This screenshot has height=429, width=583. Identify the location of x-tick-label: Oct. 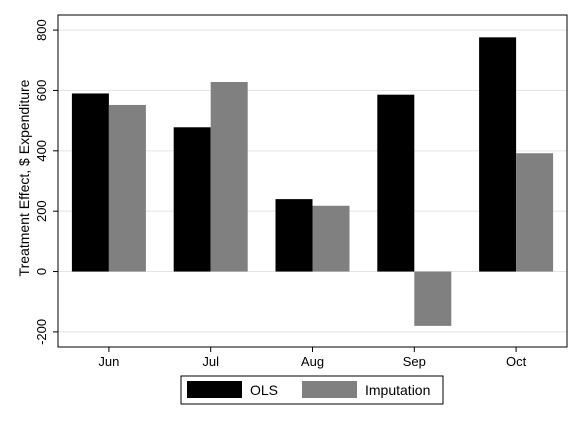
(516, 361).